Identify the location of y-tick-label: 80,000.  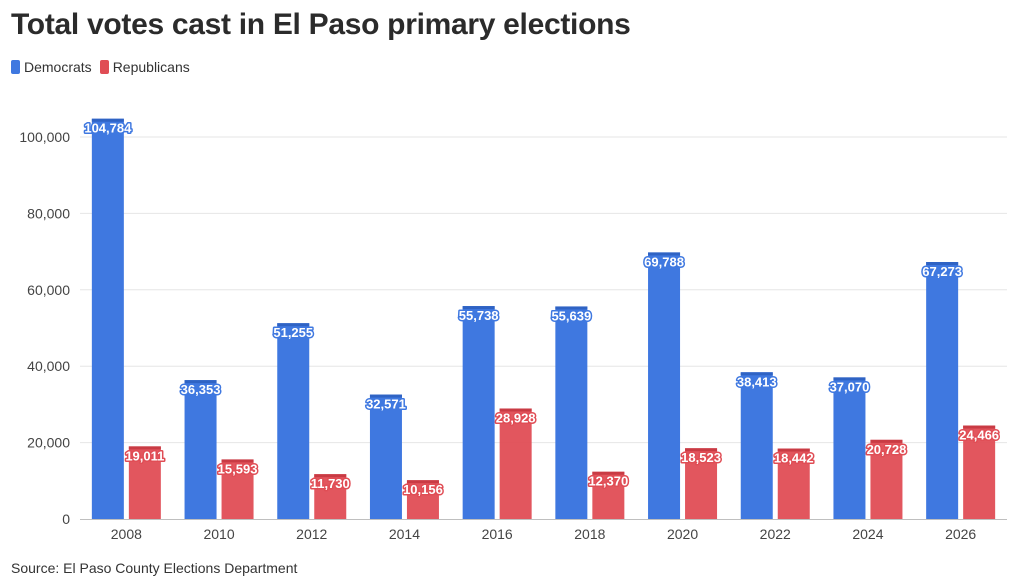
(48, 213).